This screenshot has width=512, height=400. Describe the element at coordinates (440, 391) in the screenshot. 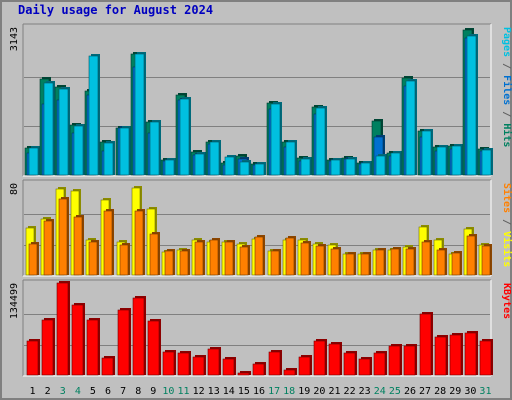

I see `x-tick-day-28: 28` at that location.